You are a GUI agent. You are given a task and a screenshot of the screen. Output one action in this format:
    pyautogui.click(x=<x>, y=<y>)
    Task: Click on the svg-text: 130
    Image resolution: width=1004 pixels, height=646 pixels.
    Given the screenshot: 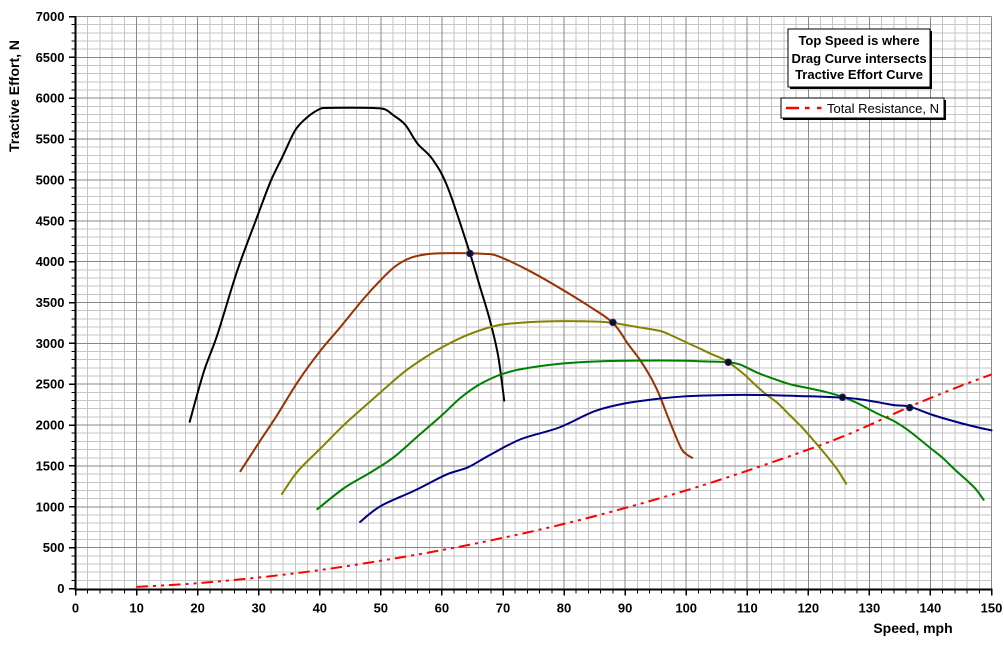 What is the action you would take?
    pyautogui.click(x=870, y=608)
    